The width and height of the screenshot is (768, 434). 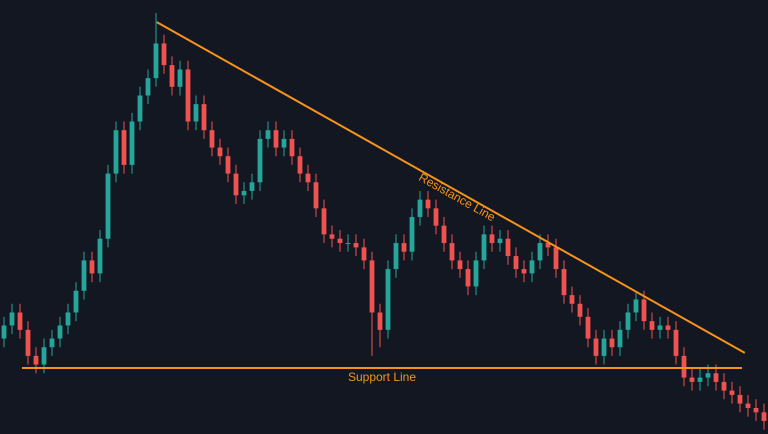 I want to click on trend-line-label: Support Line, so click(x=382, y=377).